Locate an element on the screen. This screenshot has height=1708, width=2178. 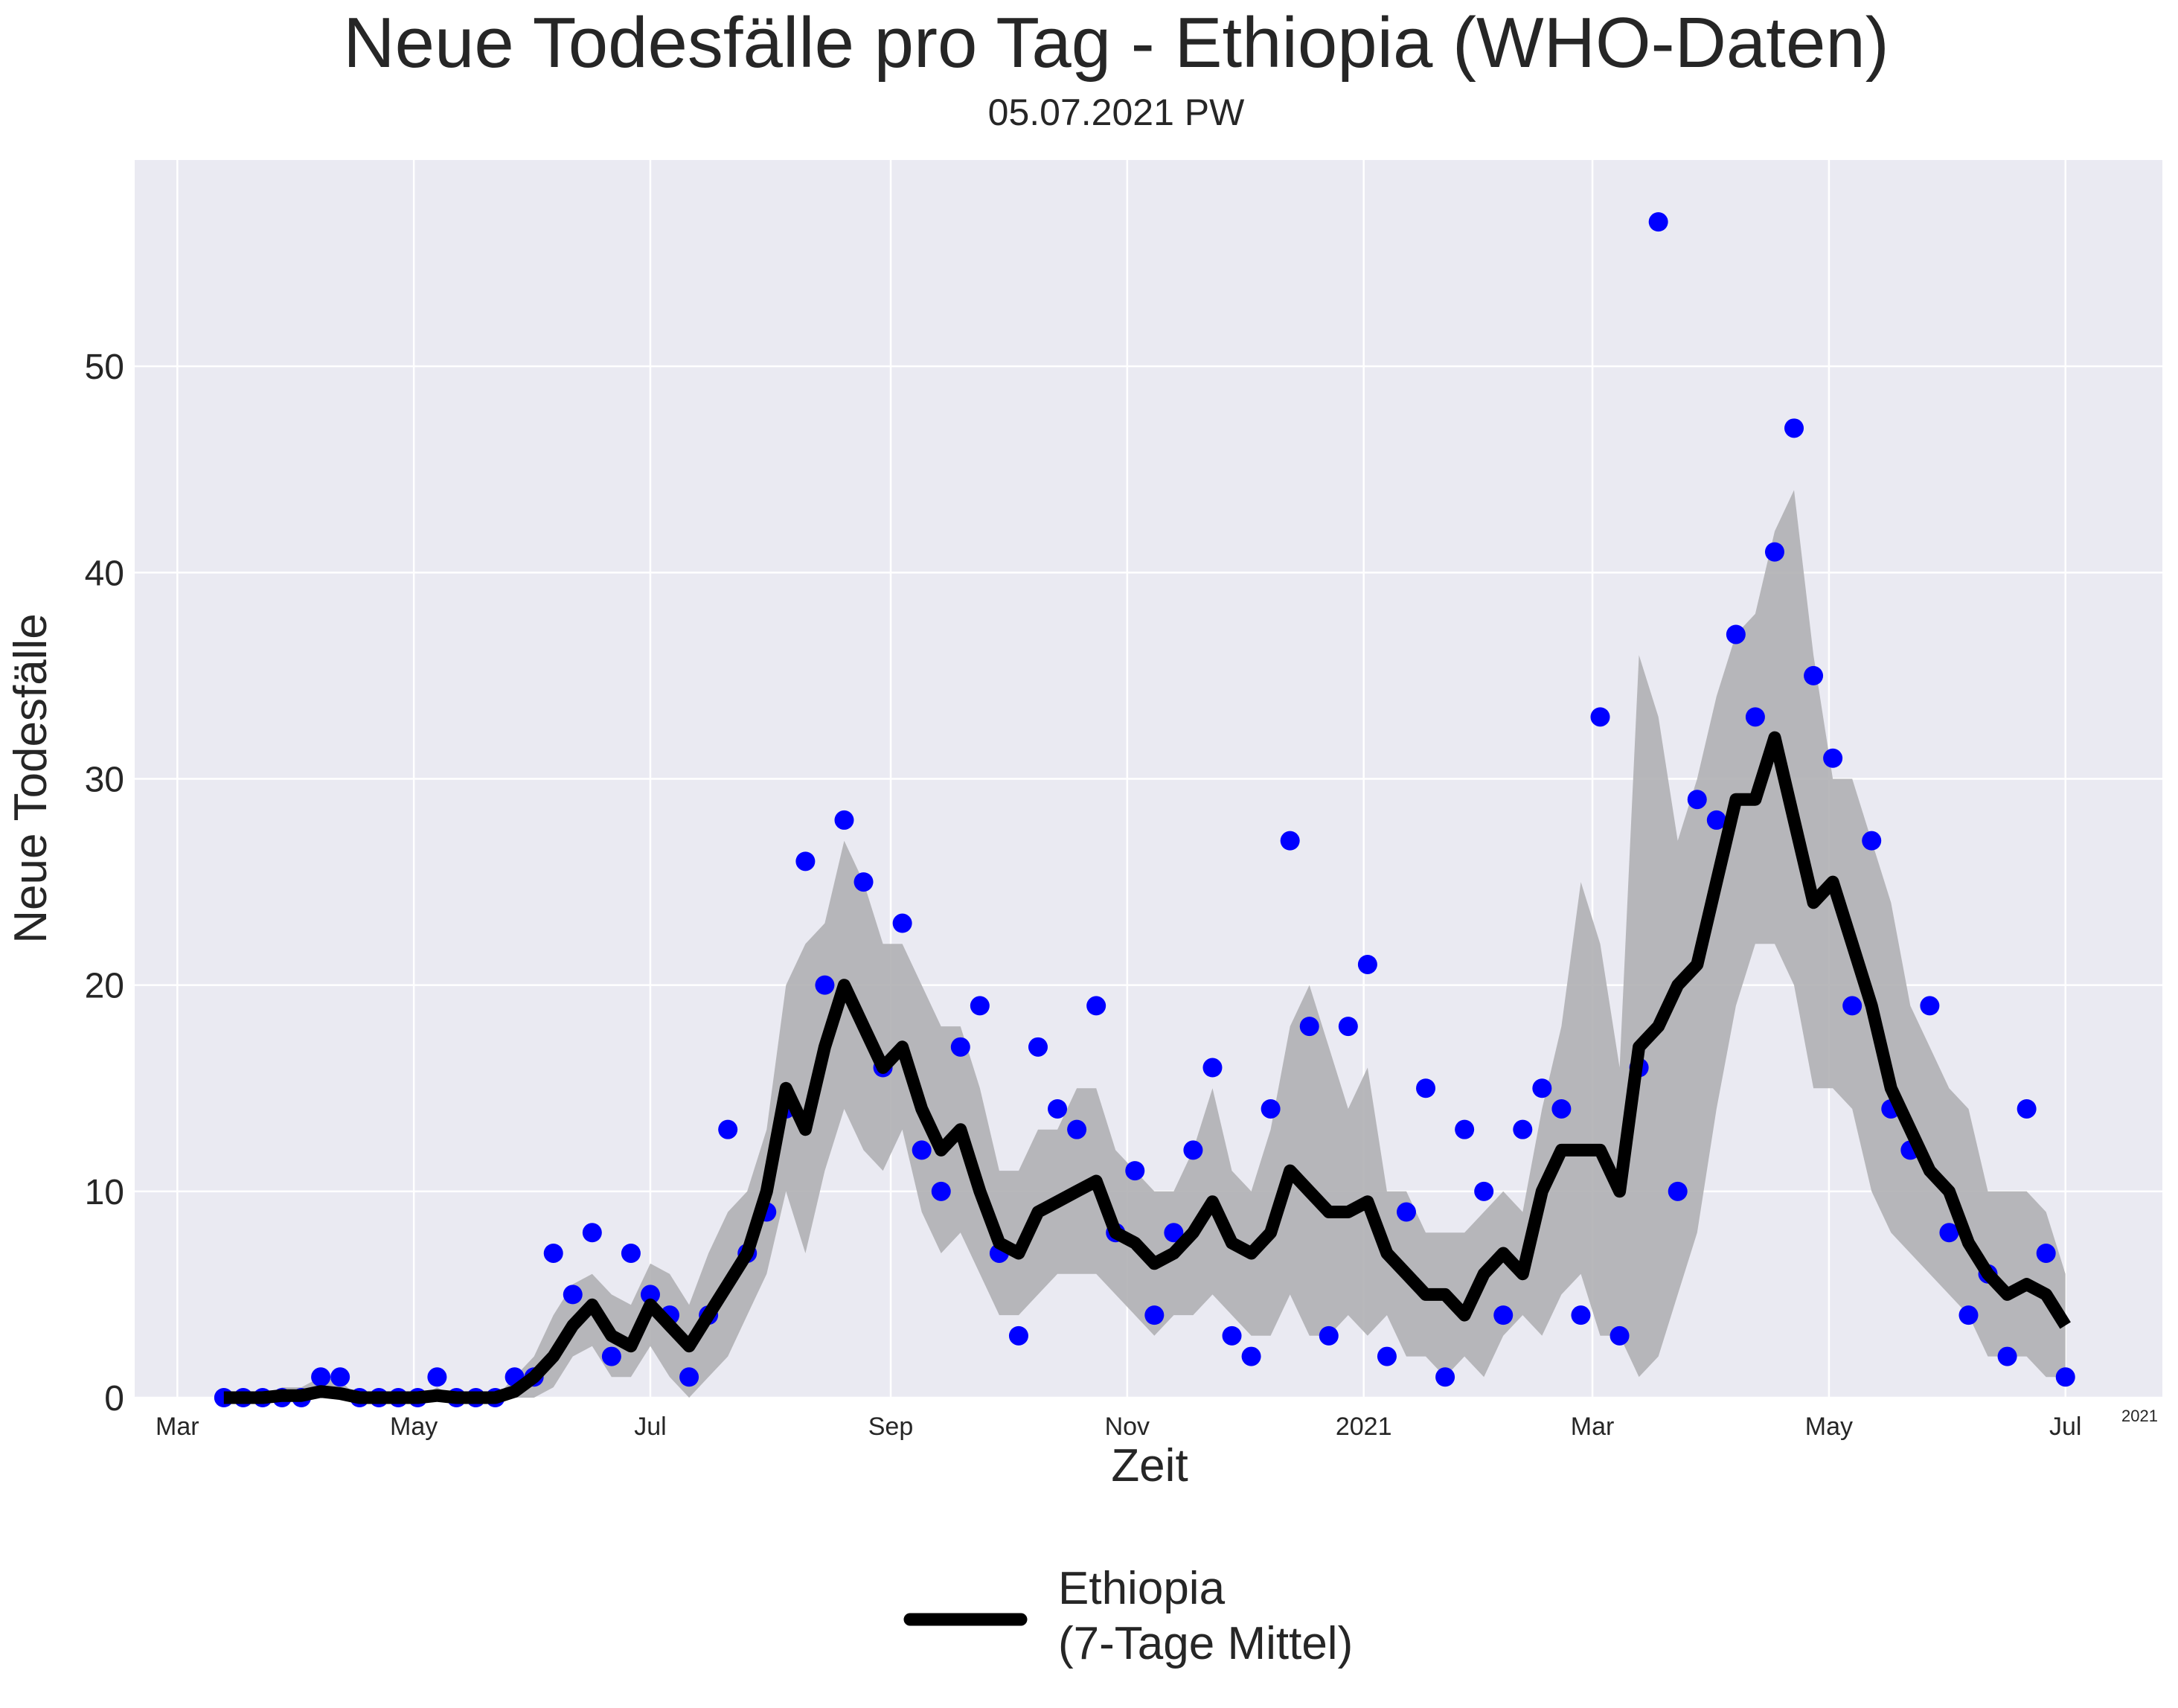
x-tick-label: 2021 is located at coordinates (1364, 1427).